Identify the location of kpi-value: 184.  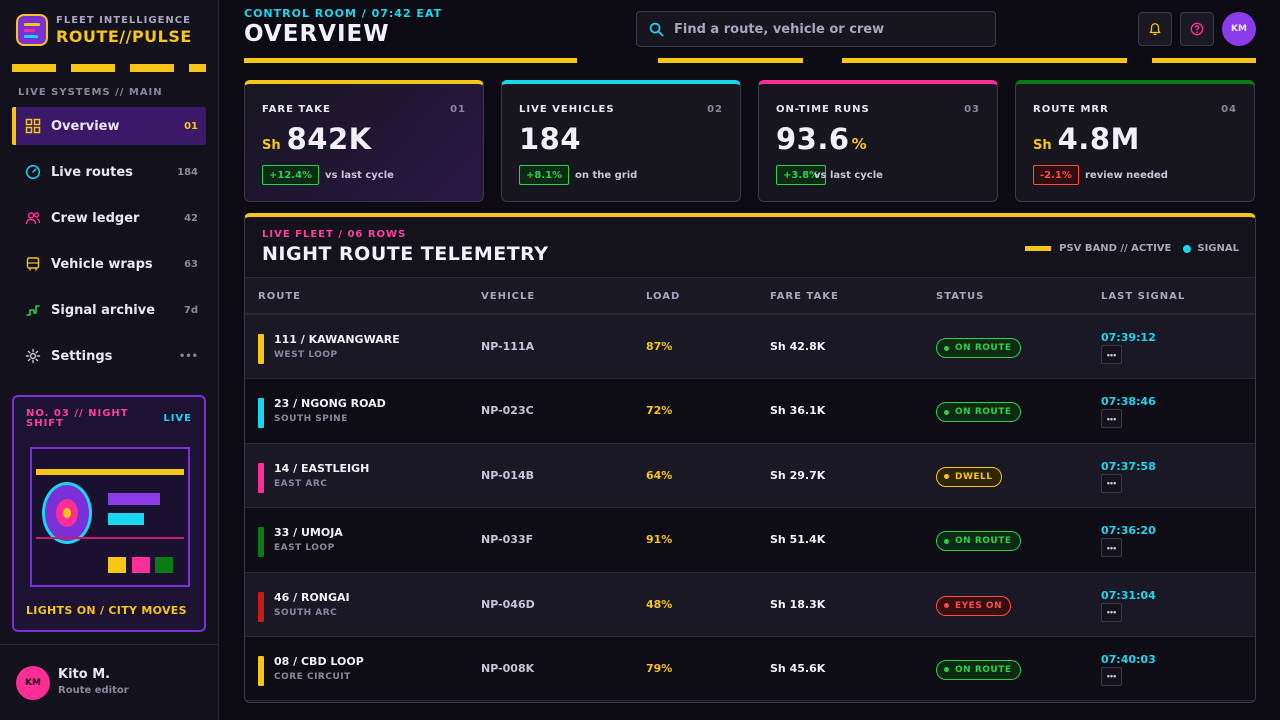
(550, 139).